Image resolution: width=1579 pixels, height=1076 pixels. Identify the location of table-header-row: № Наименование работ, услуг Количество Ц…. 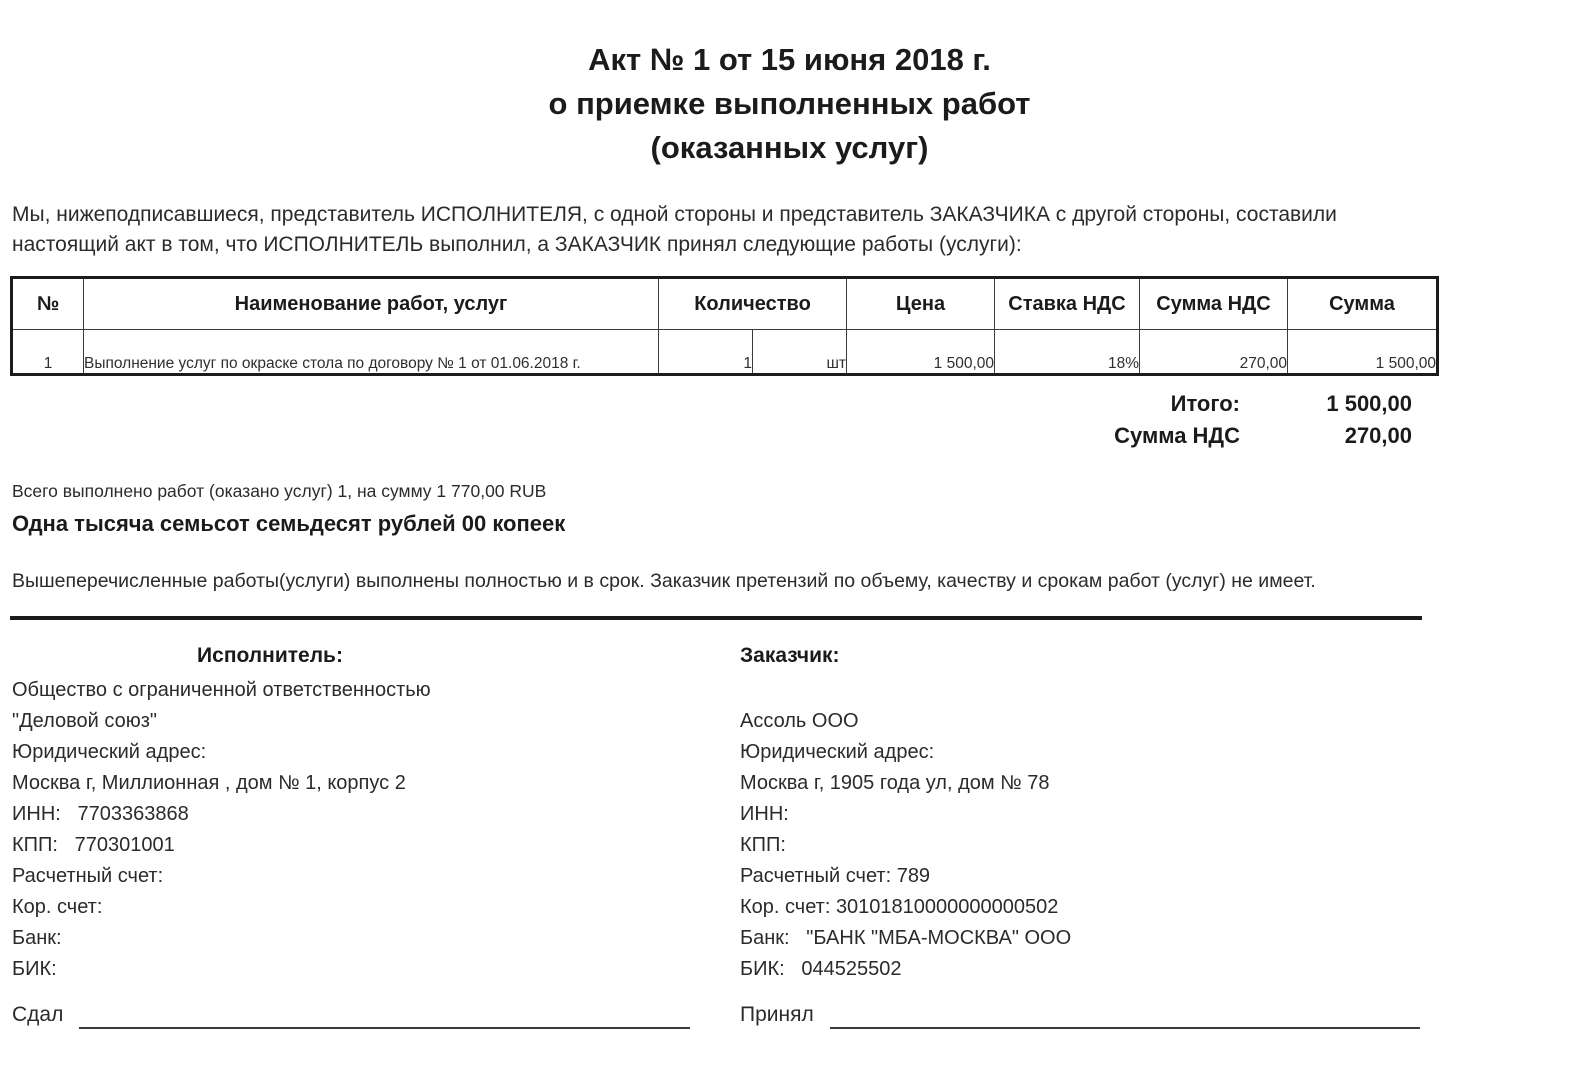
(724, 303).